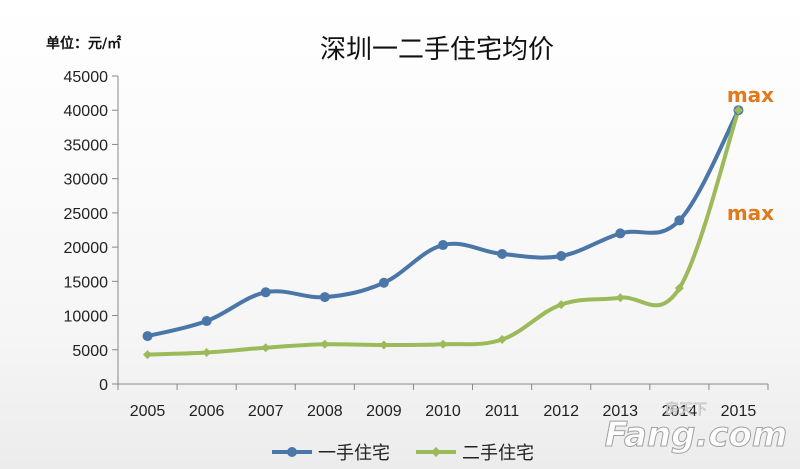 Image resolution: width=800 pixels, height=469 pixels. I want to click on legend-label-2: 二手住宅, so click(498, 453).